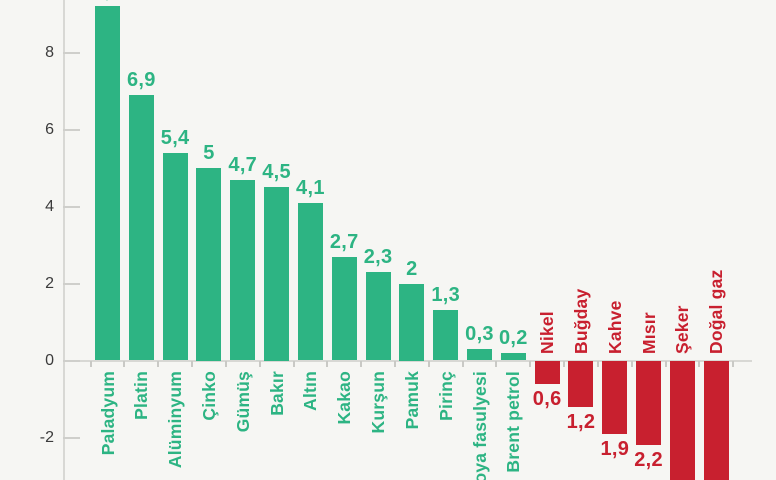 This screenshot has width=776, height=480. Describe the element at coordinates (175, 419) in the screenshot. I see `category-label-al-minyum: Alüminyum` at that location.